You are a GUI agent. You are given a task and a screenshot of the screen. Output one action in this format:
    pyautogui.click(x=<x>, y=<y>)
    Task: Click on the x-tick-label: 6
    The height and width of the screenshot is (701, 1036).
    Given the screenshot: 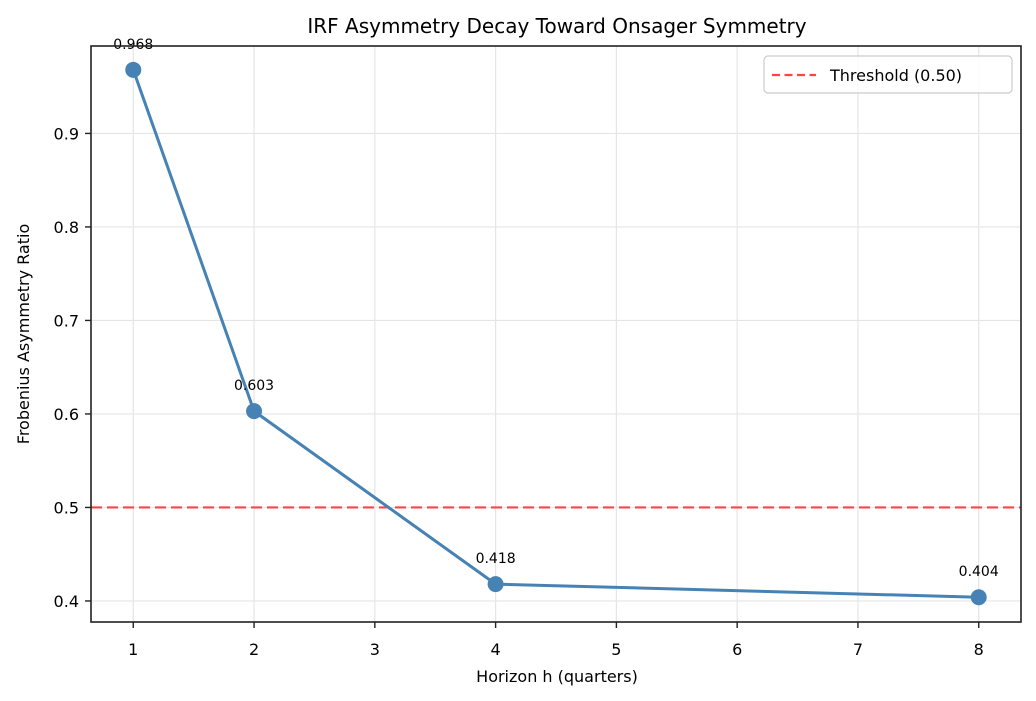 What is the action you would take?
    pyautogui.click(x=737, y=649)
    